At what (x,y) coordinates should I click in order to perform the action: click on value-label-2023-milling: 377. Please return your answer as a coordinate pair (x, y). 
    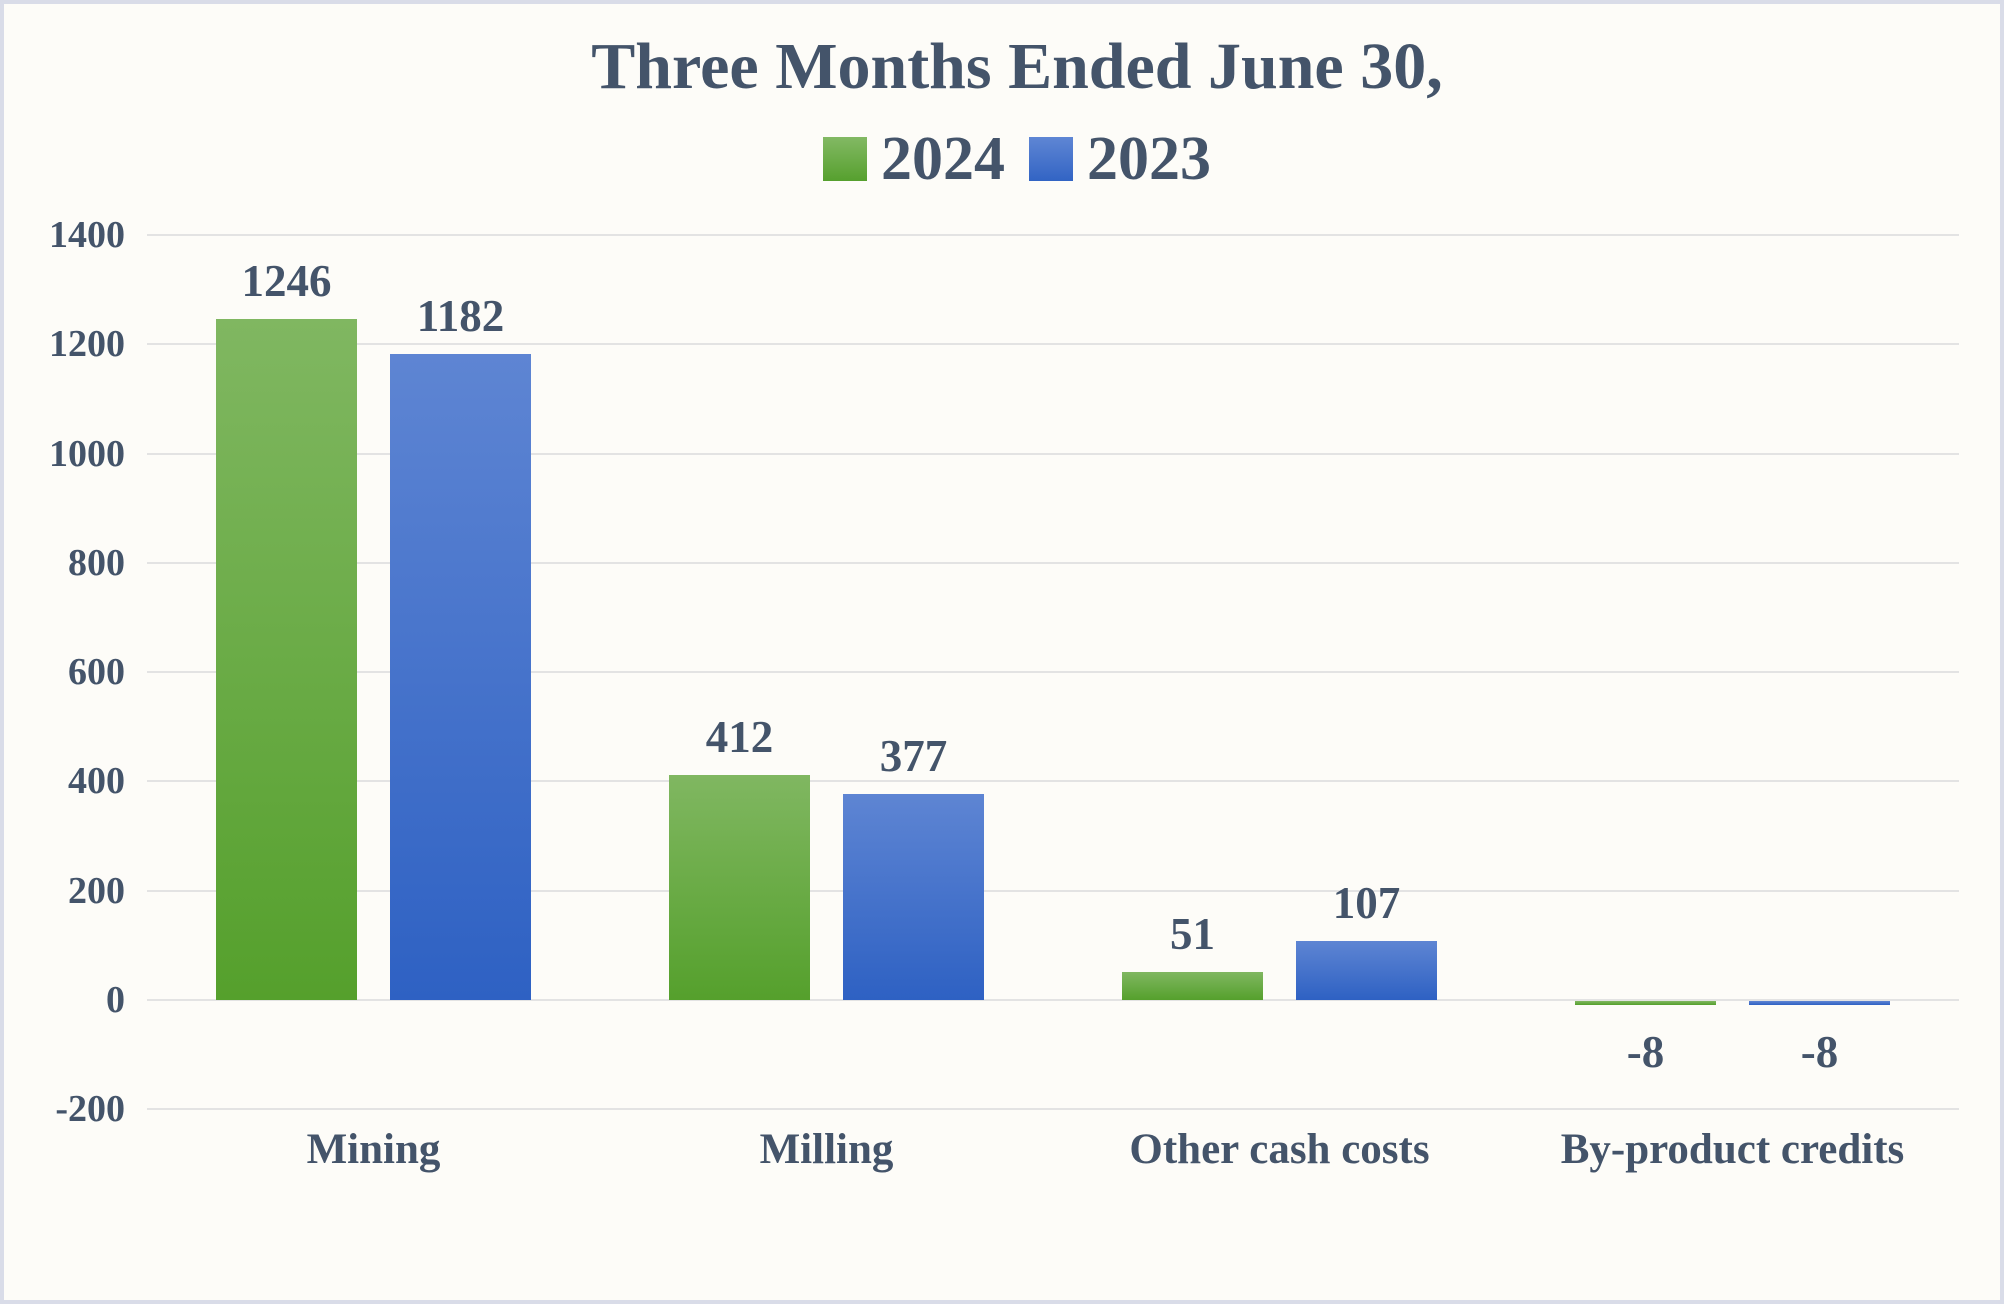
    Looking at the image, I should click on (913, 755).